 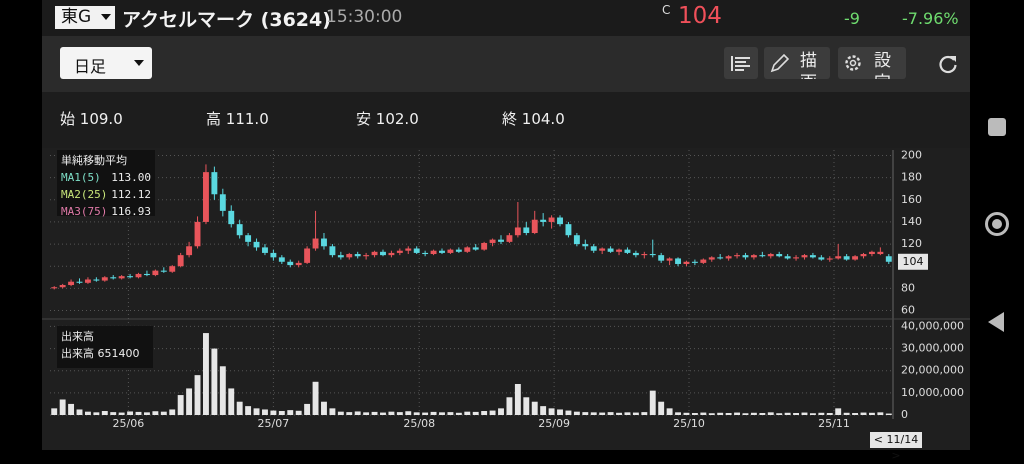 What do you see at coordinates (882, 65) in the screenshot?
I see `settings-label: 設定` at bounding box center [882, 65].